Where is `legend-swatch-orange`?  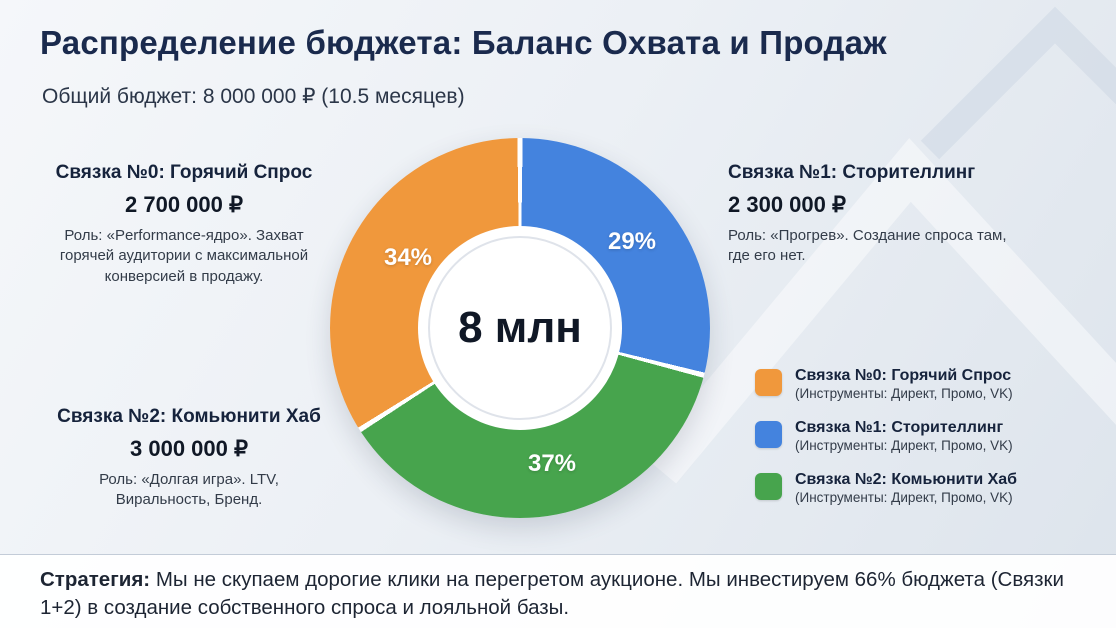
legend-swatch-orange is located at coordinates (768, 382).